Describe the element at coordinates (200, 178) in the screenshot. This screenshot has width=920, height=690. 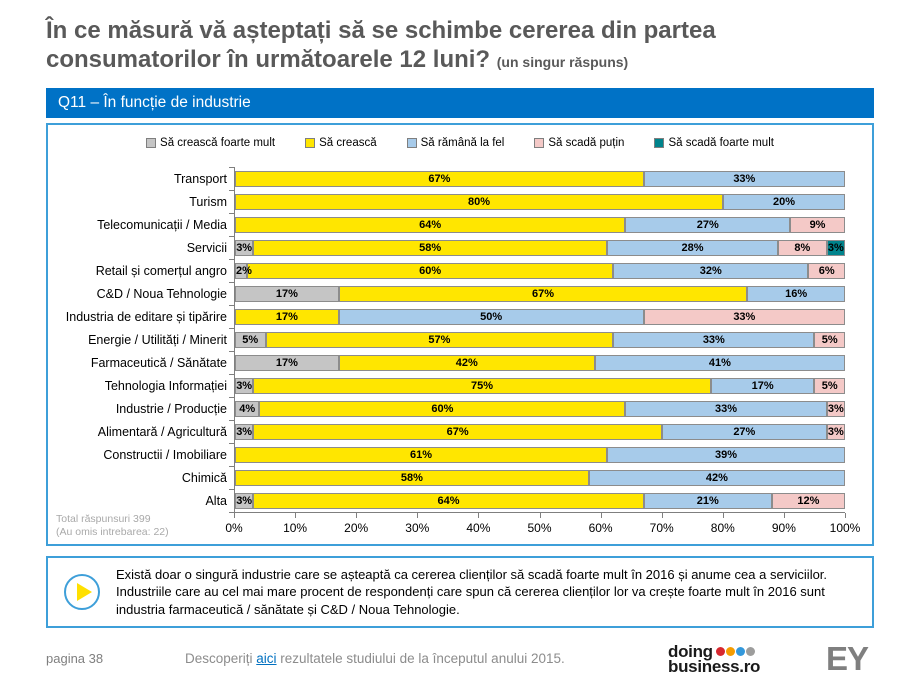
I see `row-label: Transport` at that location.